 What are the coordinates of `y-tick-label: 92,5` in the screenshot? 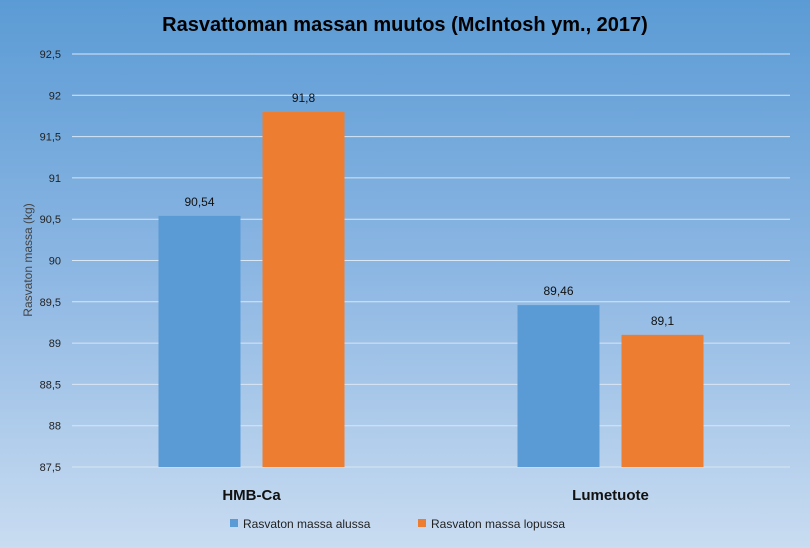 It's located at (50, 55).